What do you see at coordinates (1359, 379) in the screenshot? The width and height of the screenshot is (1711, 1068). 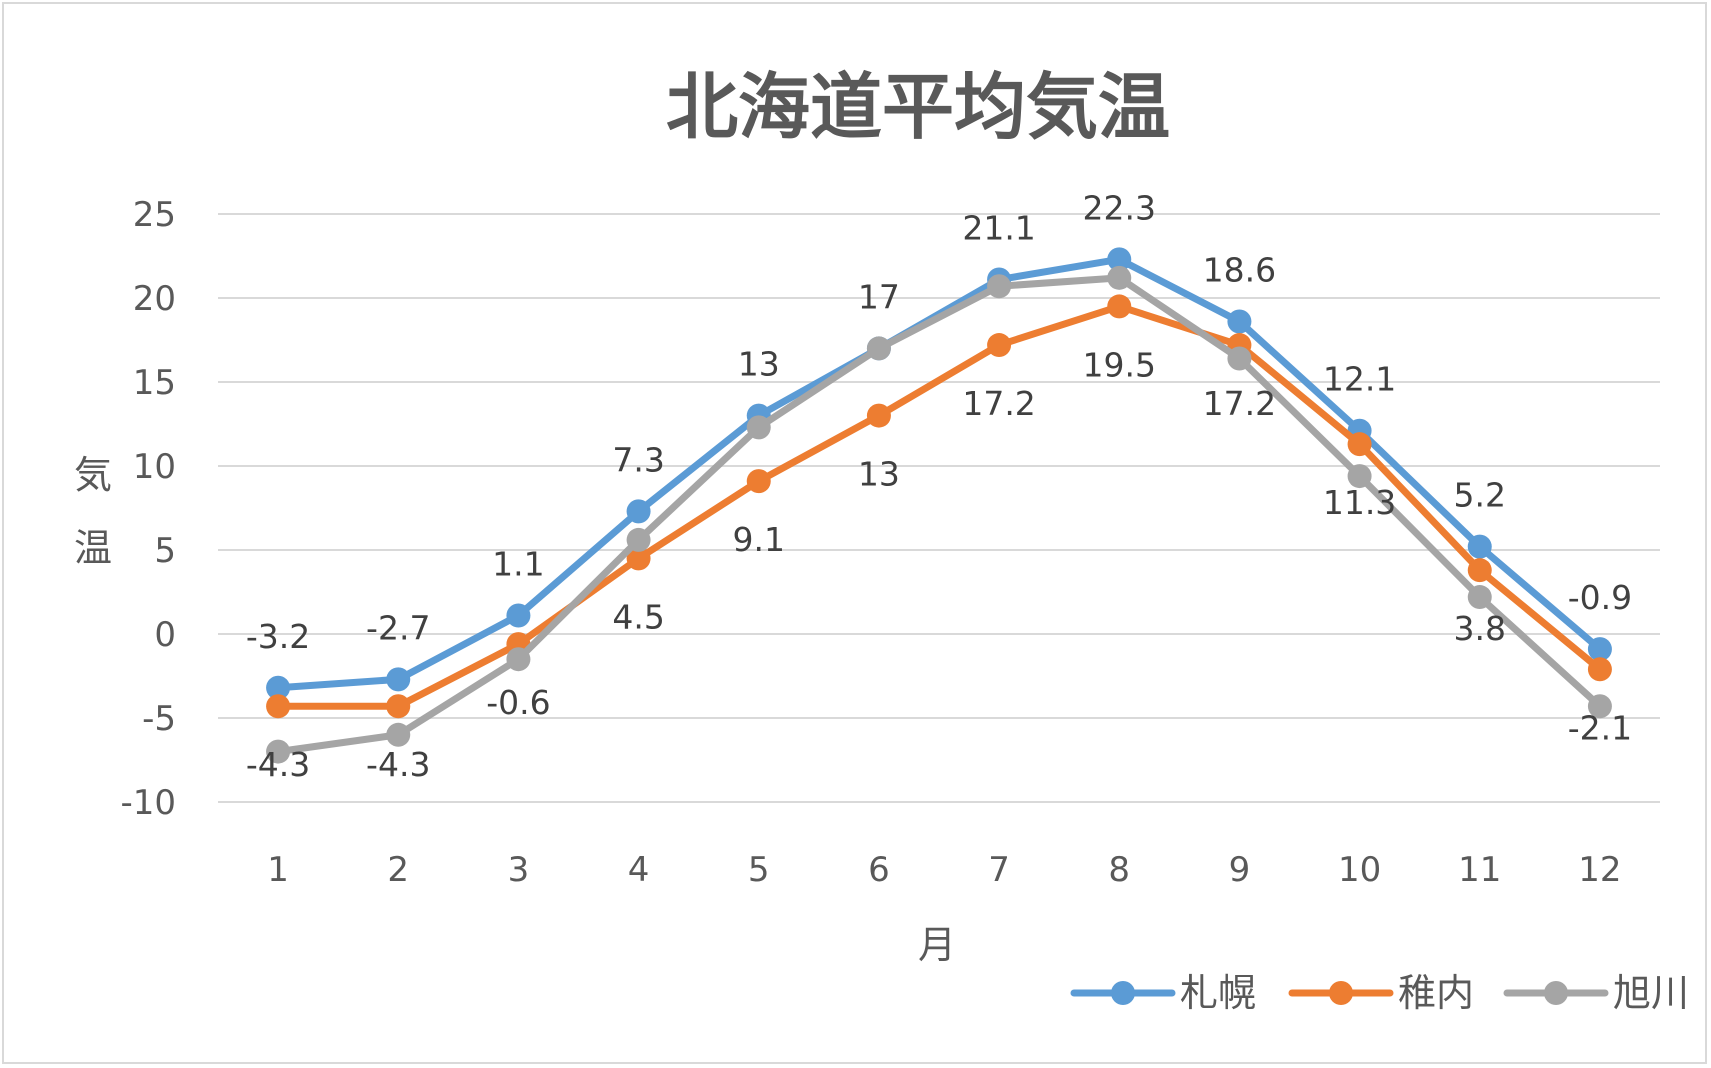 I see `data-label: 12.1` at bounding box center [1359, 379].